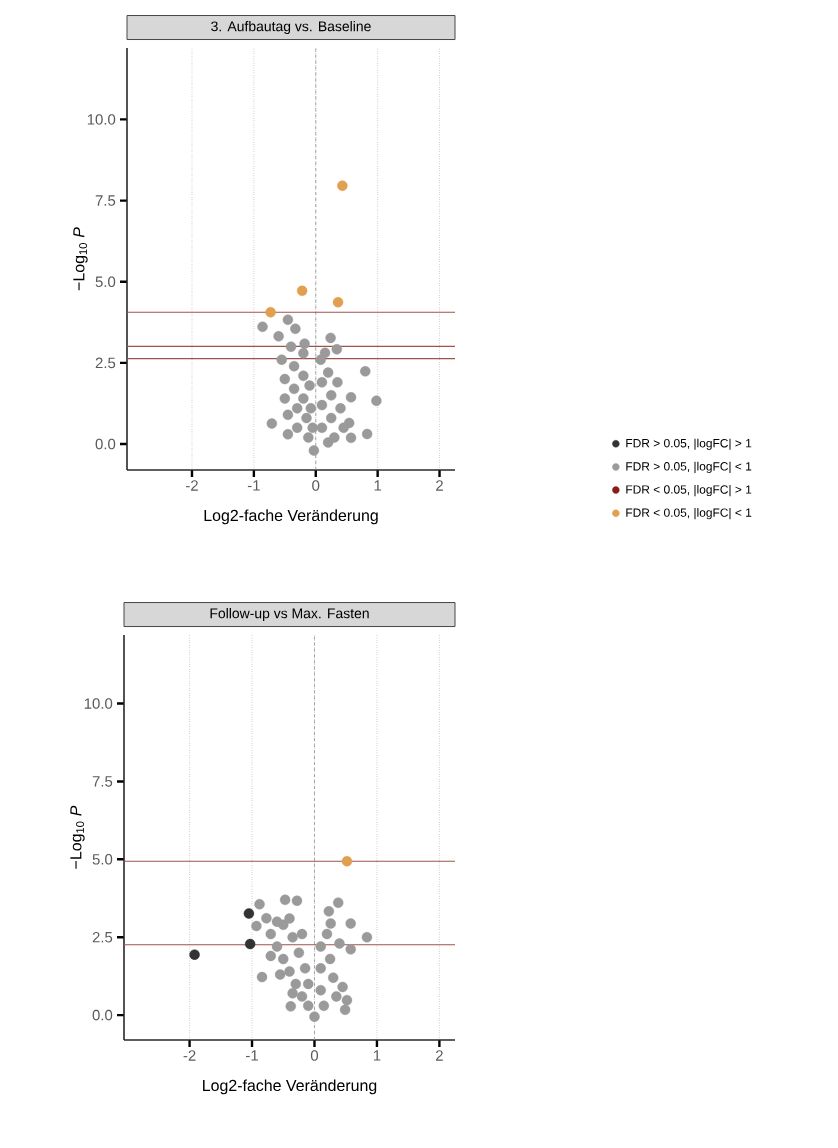 The height and width of the screenshot is (1148, 838). What do you see at coordinates (291, 28) in the screenshot?
I see `chart-title: 3. Aufbautag vs. Baseline` at bounding box center [291, 28].